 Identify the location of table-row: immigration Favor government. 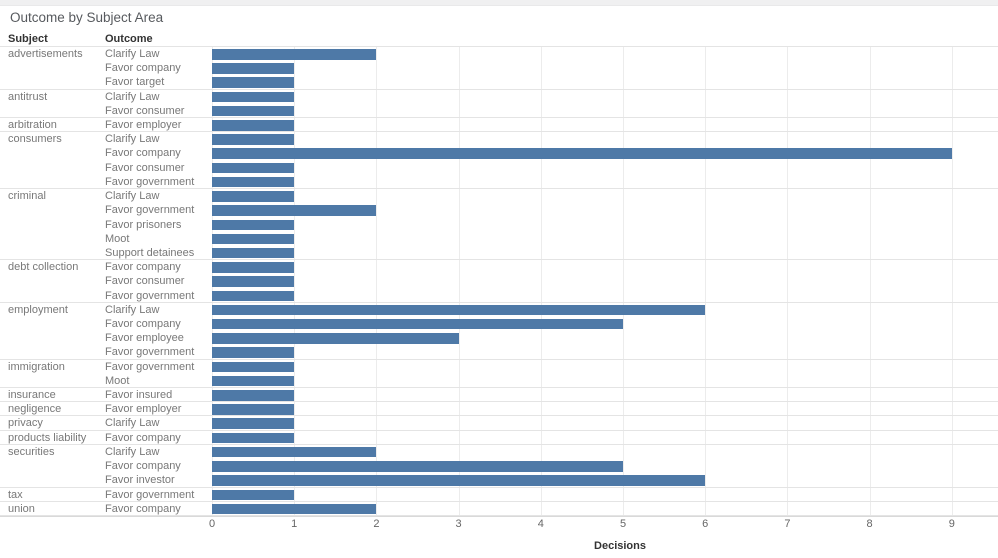
(499, 367).